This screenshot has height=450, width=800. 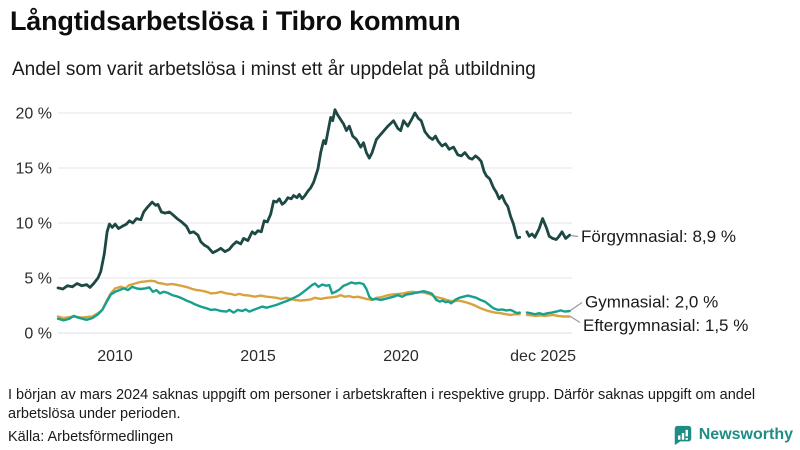 I want to click on source-attribution: Källa: Arbetsförmedlingen, so click(x=91, y=437).